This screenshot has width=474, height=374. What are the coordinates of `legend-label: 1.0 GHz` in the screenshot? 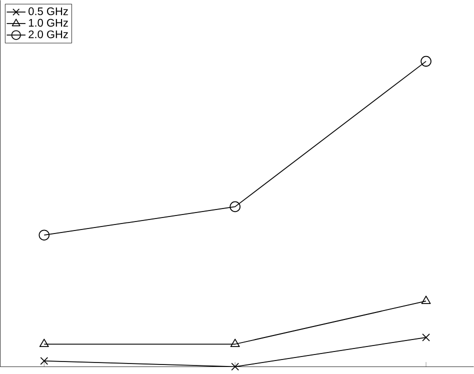 It's located at (48, 22).